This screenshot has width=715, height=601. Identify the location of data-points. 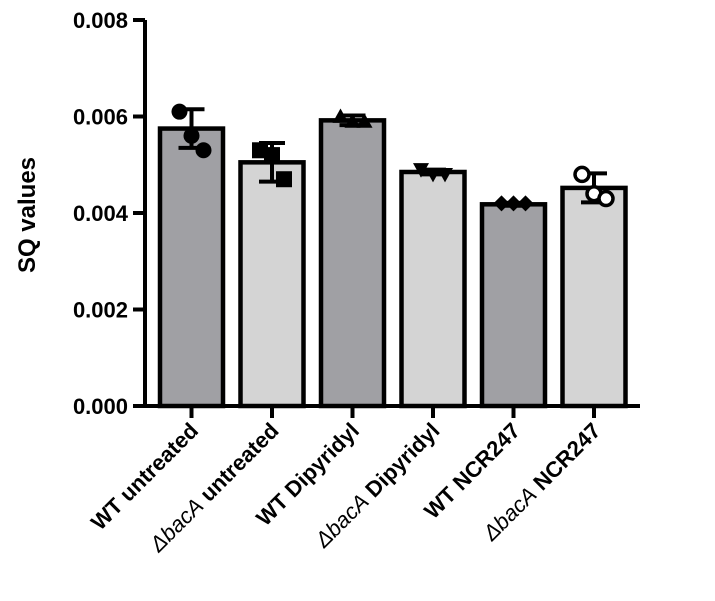
(393, 157).